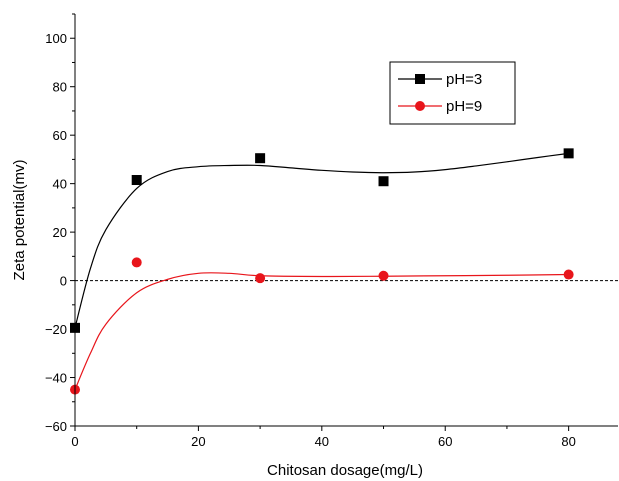 The height and width of the screenshot is (481, 619). What do you see at coordinates (56, 378) in the screenshot?
I see `y-tick-label: −40` at bounding box center [56, 378].